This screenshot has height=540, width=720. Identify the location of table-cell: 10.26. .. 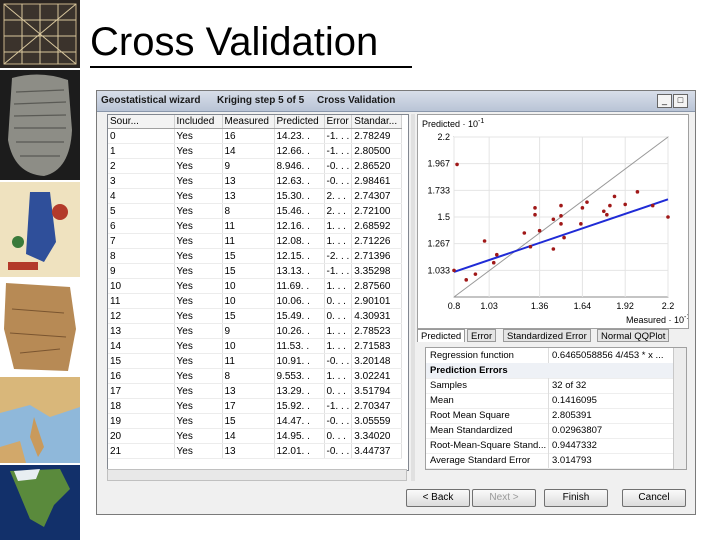
(299, 331).